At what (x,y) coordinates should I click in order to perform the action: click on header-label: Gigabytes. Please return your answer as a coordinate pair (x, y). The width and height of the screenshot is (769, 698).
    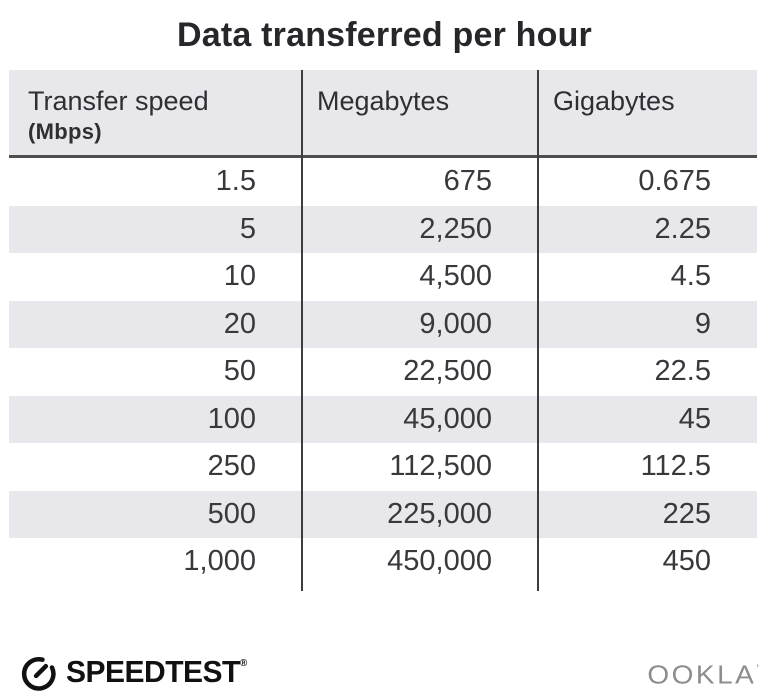
    Looking at the image, I should click on (614, 101).